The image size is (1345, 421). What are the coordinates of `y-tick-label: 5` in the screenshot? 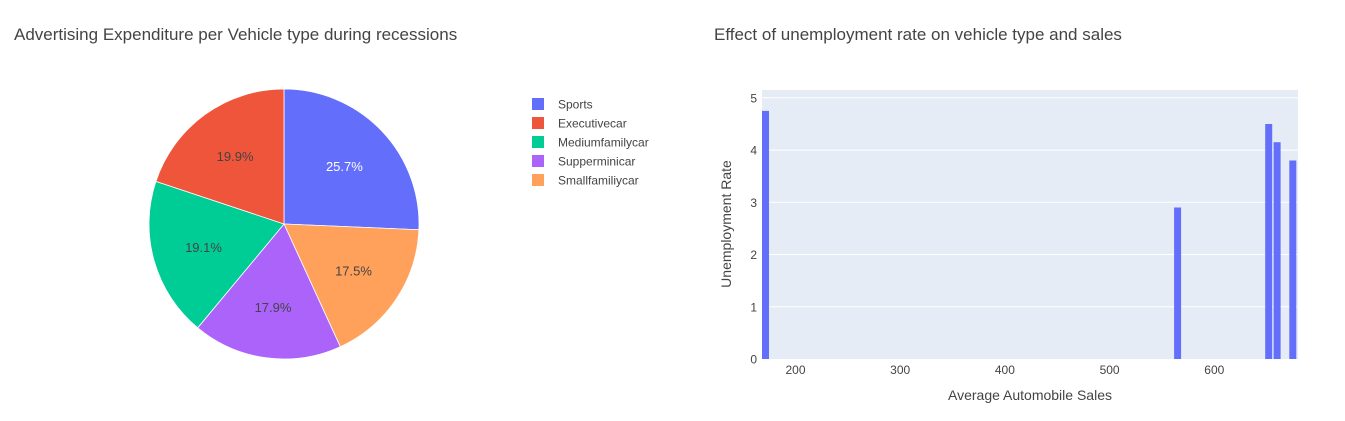 It's located at (753, 98).